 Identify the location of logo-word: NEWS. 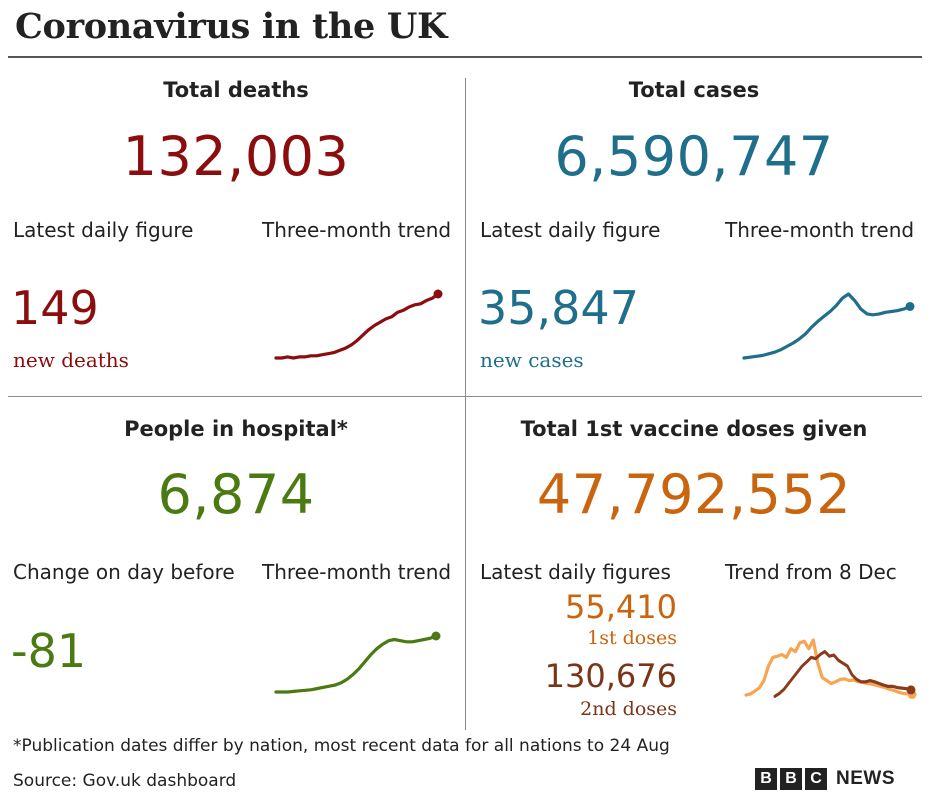
(865, 778).